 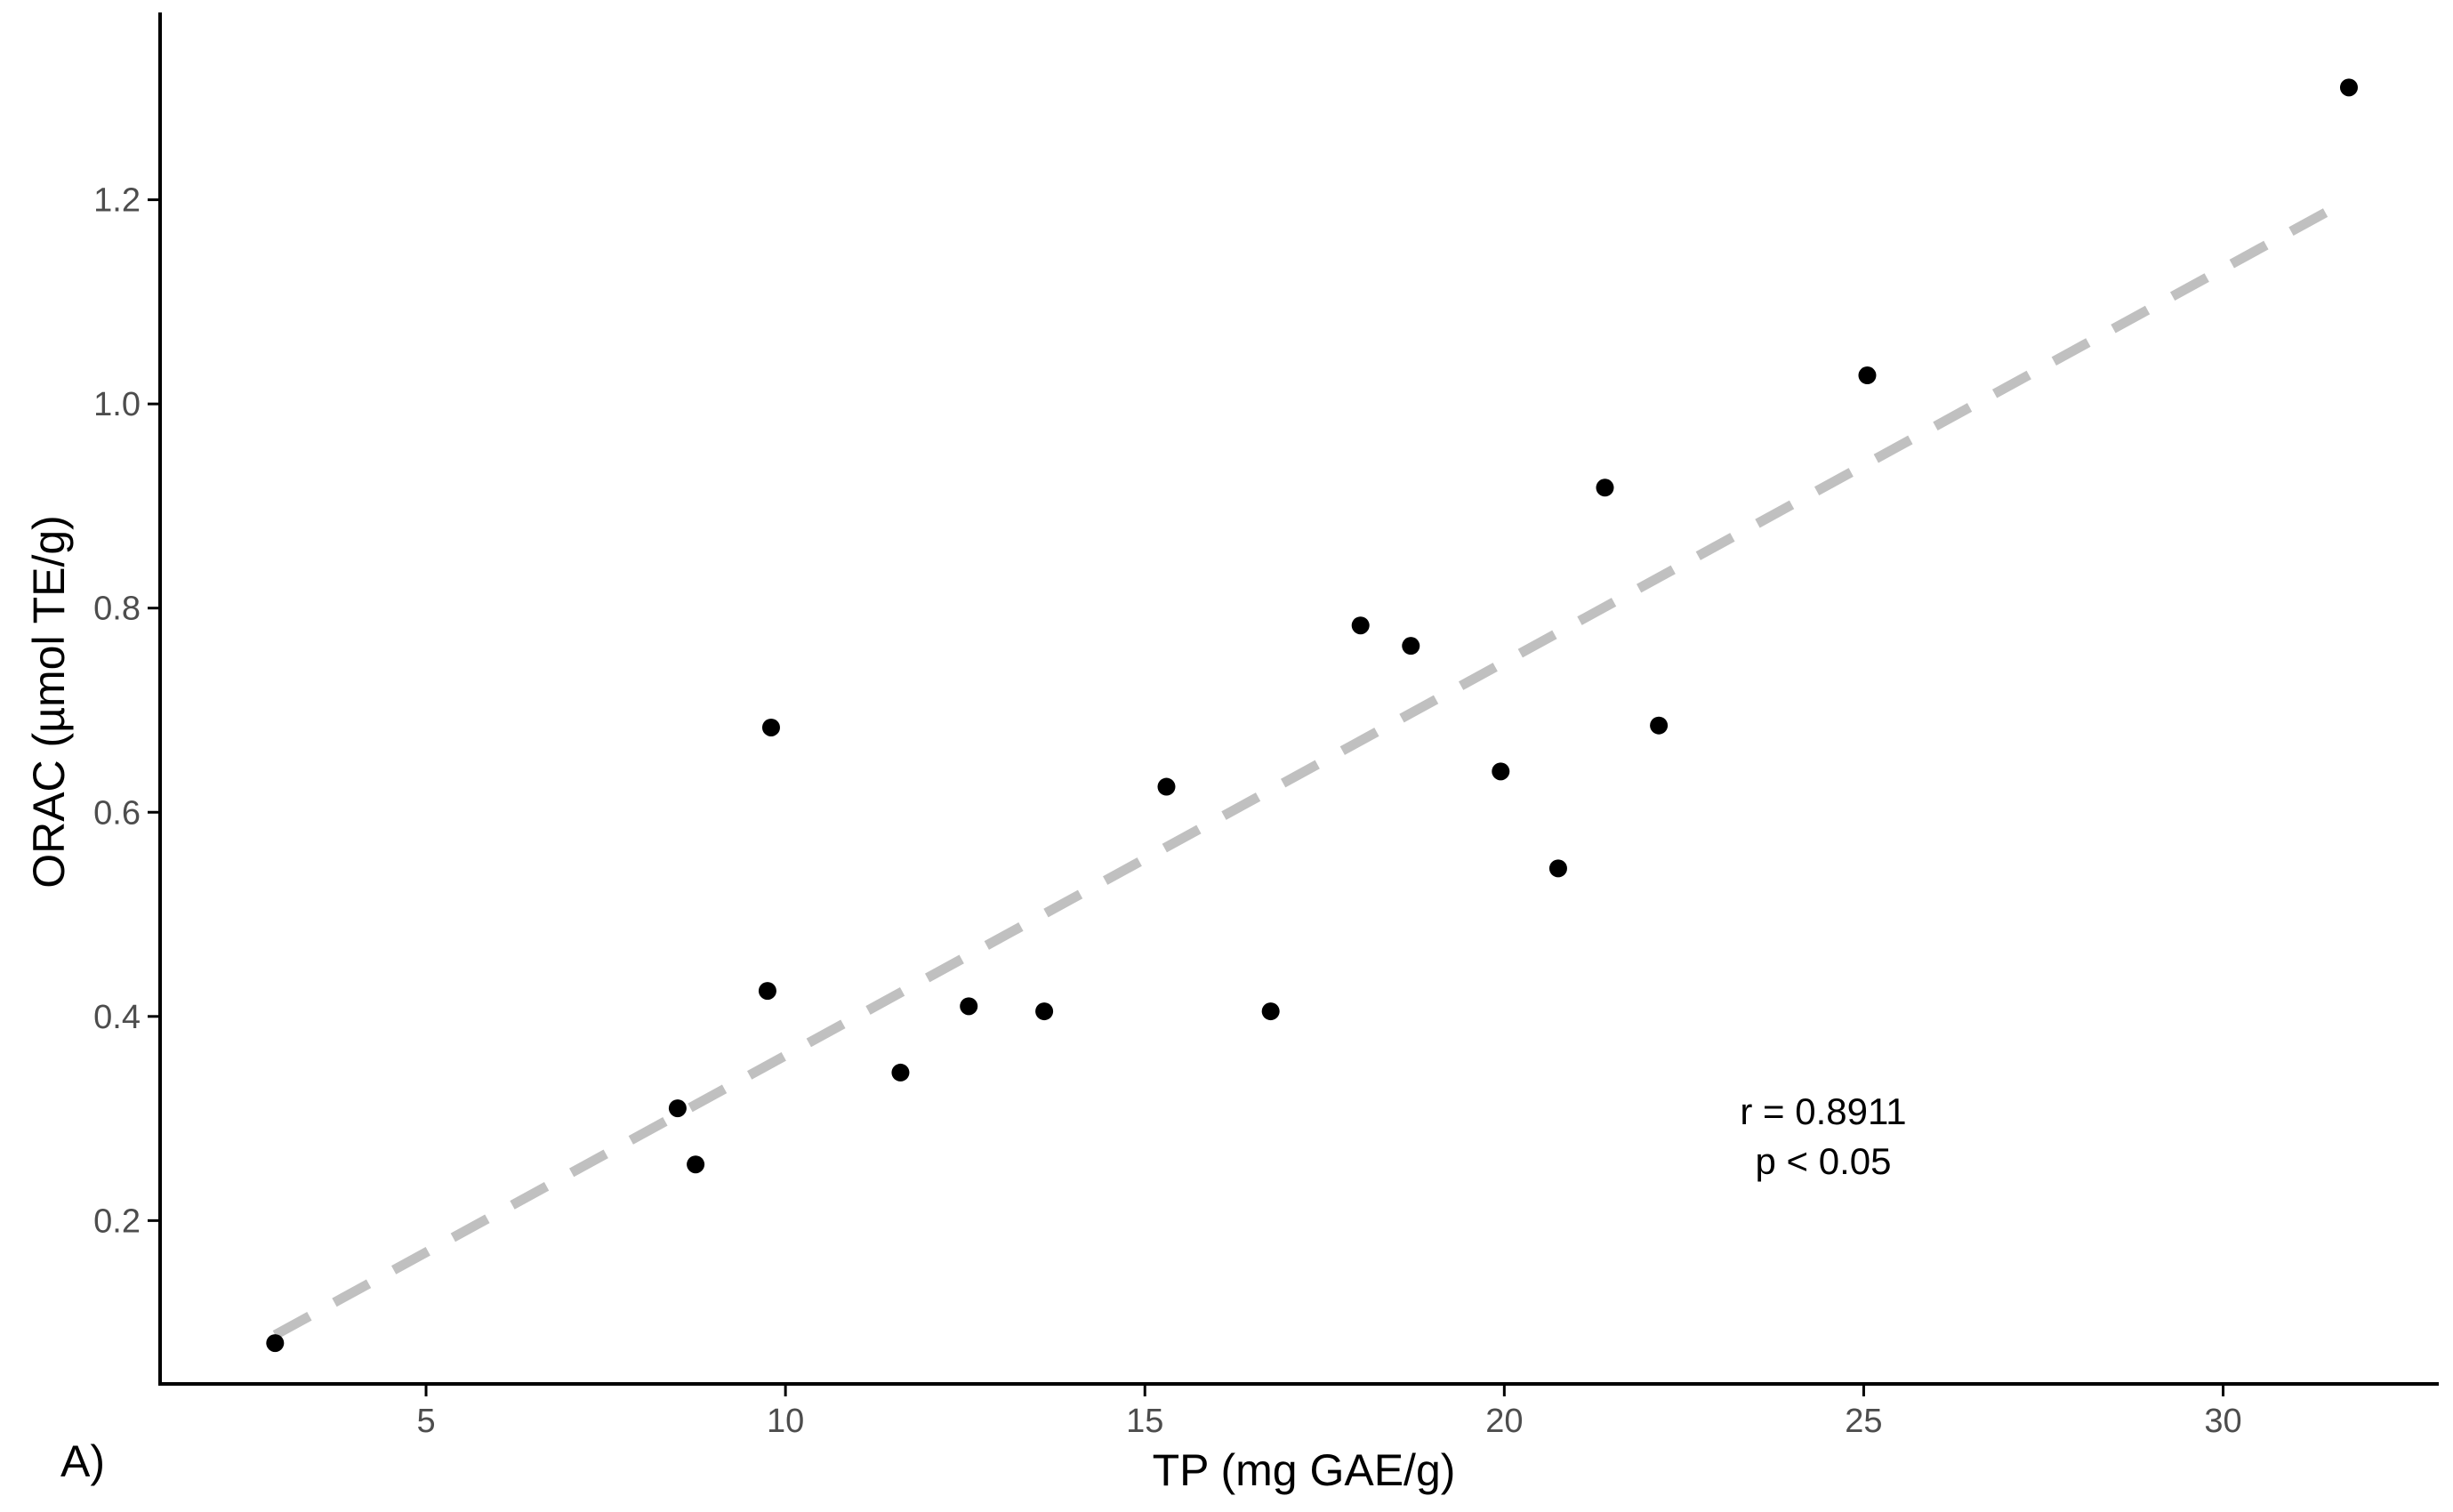 I want to click on x-tick-label: 10, so click(x=786, y=1421).